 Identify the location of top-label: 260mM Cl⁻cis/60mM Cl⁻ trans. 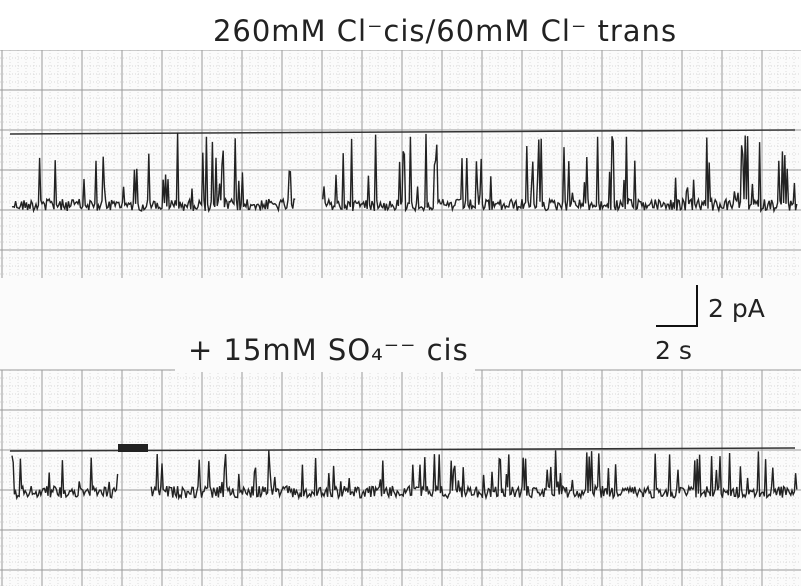
(445, 31).